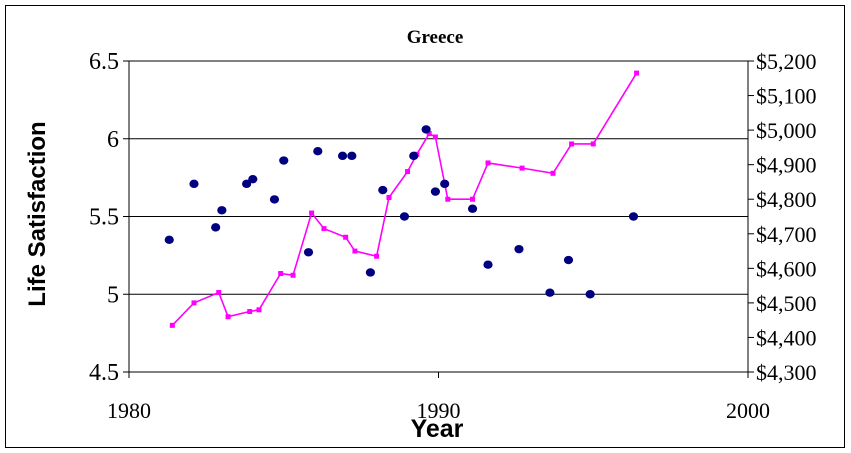 The width and height of the screenshot is (851, 453). I want to click on x-axis: 1980 1990 2000, so click(438, 397).